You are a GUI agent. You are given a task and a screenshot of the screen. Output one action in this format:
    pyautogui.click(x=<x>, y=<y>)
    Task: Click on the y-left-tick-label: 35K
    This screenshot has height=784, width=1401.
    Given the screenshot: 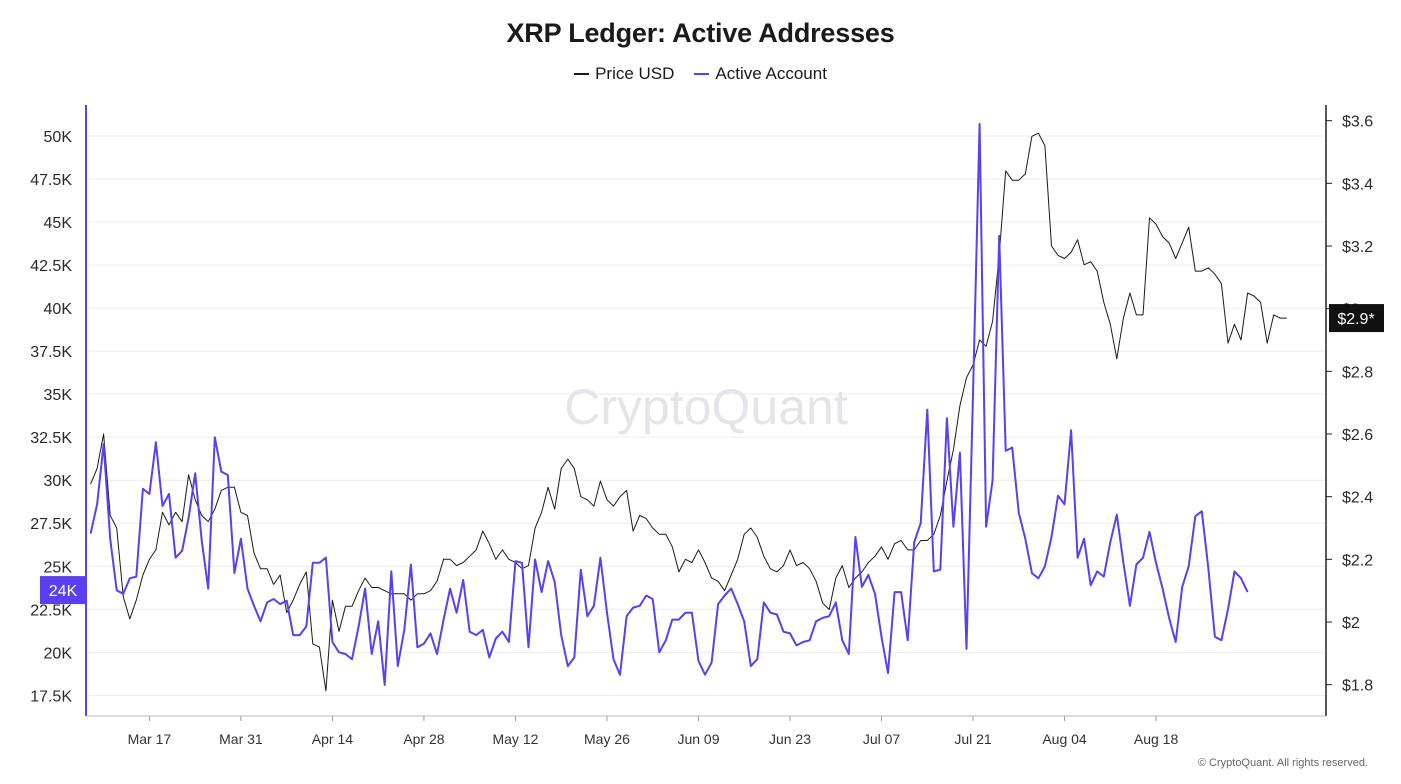 What is the action you would take?
    pyautogui.click(x=58, y=395)
    